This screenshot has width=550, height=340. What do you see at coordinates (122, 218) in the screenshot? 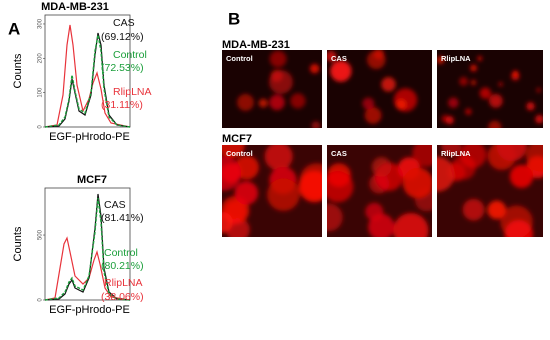
I see `annotation-value: (81.41%)` at bounding box center [122, 218].